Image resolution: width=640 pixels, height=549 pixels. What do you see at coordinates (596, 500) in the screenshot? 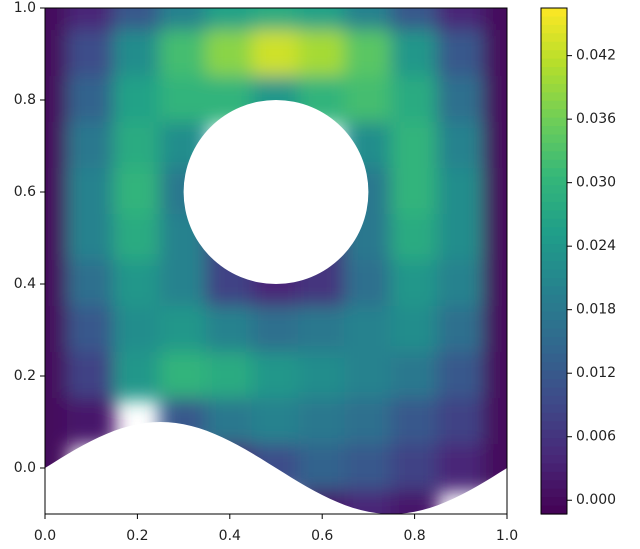
I see `colorbar-tick-label: 0.000` at bounding box center [596, 500].